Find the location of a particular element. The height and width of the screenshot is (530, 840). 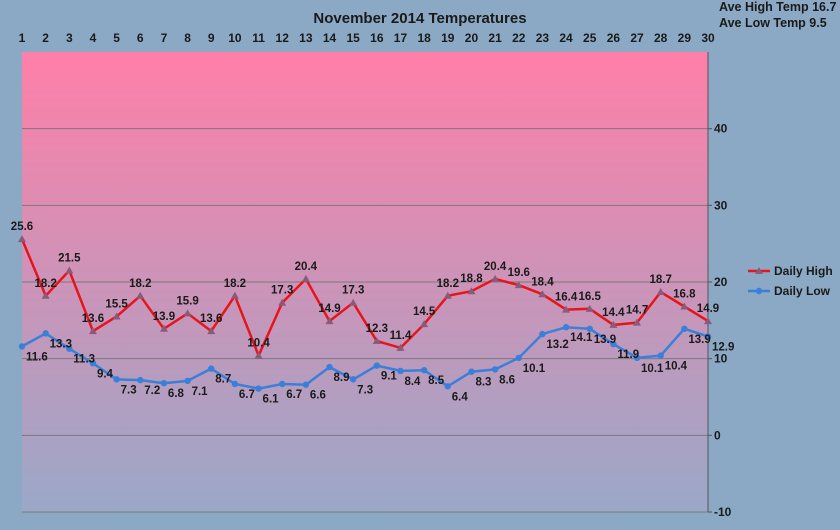

low-data-label: 9.4 is located at coordinates (105, 374).